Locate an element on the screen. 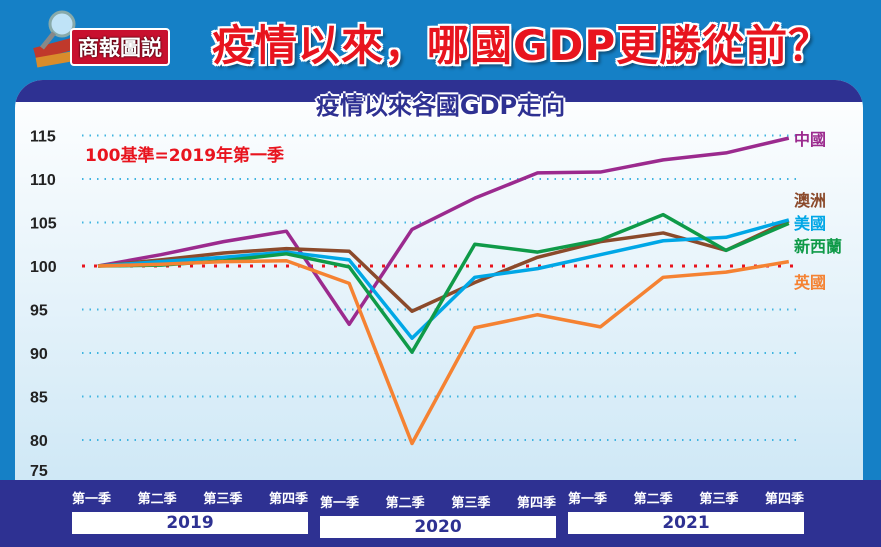 Image resolution: width=881 pixels, height=547 pixels. year-group: 第一季 第二季 第三季 第四季 2021 is located at coordinates (686, 511).